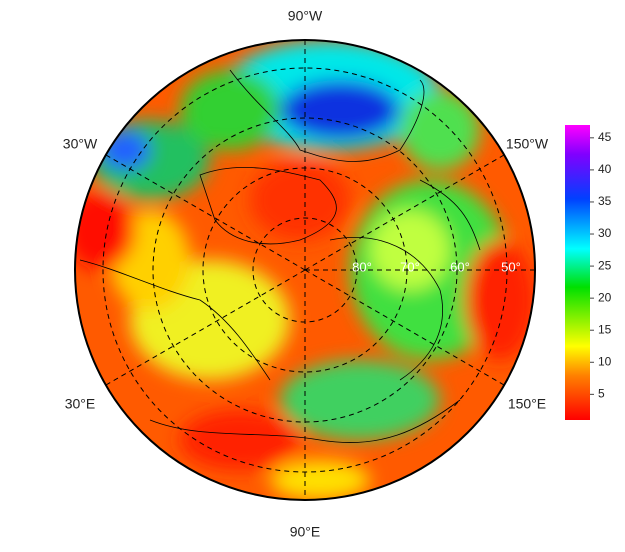 The image size is (625, 552). Describe the element at coordinates (577, 272) in the screenshot. I see `colorbar` at that location.